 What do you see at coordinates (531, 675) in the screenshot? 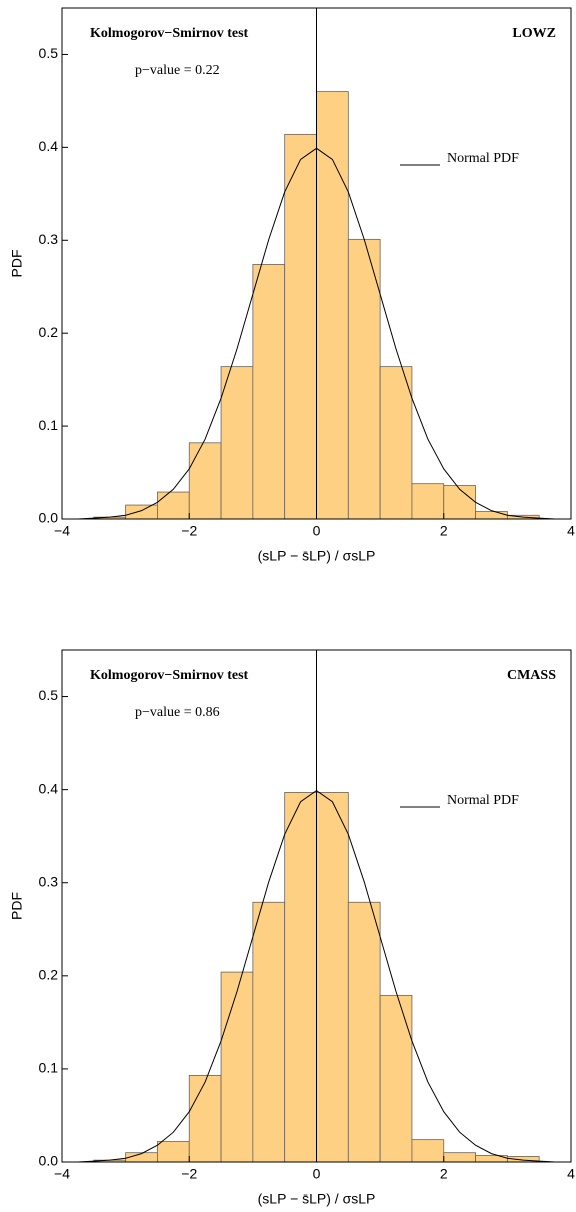
I see `annotation: CMASS` at bounding box center [531, 675].